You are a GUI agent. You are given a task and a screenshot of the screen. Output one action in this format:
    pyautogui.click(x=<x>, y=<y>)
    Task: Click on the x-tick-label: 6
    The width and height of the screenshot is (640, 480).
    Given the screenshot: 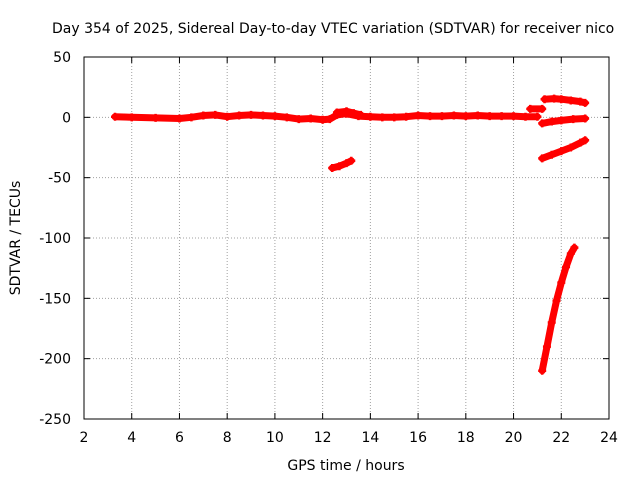 What is the action you would take?
    pyautogui.click(x=179, y=438)
    